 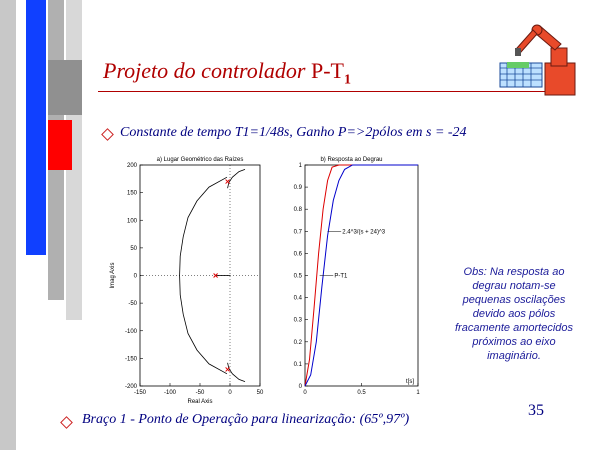 I want to click on step-ytick-label: 0.8, so click(x=298, y=210).